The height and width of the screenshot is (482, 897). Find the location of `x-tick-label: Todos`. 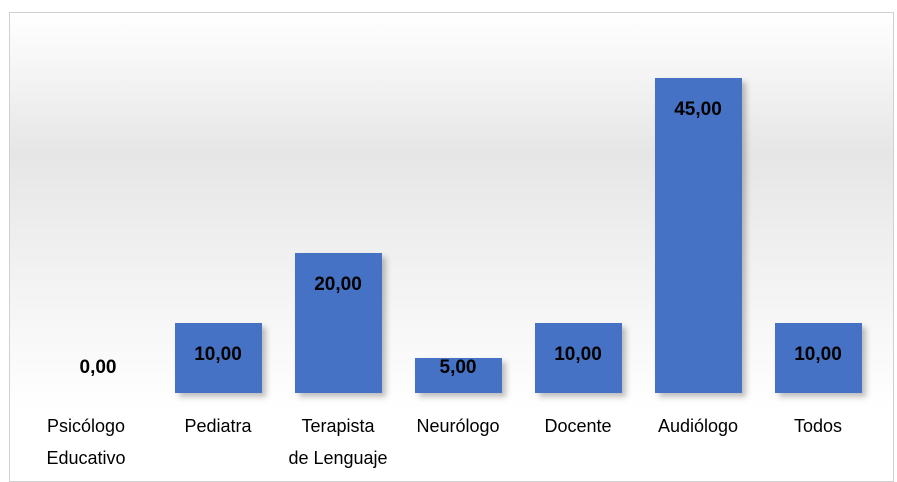

x-tick-label: Todos is located at coordinates (818, 426).